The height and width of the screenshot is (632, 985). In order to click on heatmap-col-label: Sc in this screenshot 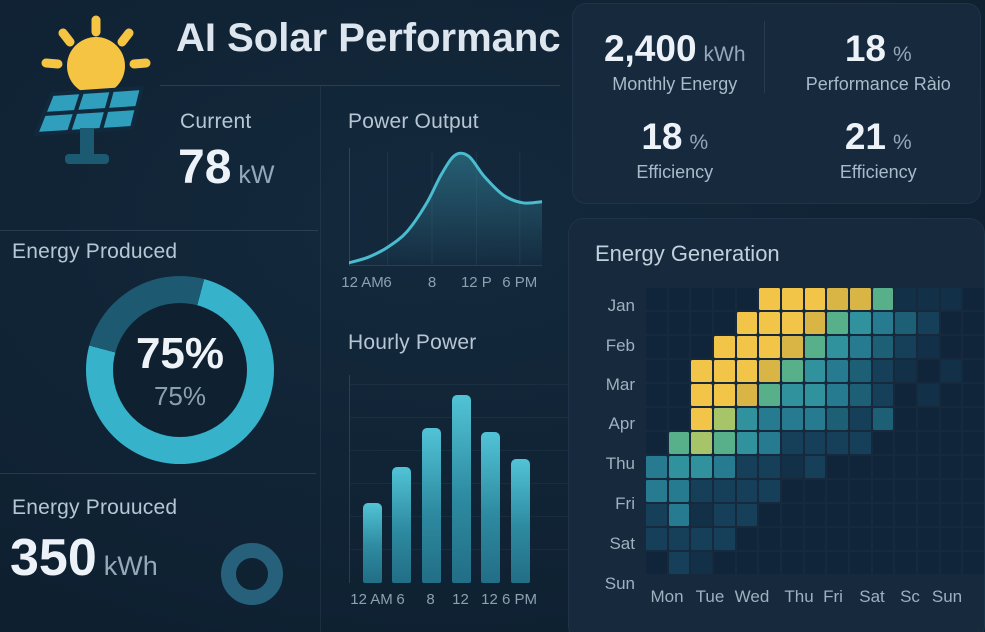, I will do `click(910, 596)`.